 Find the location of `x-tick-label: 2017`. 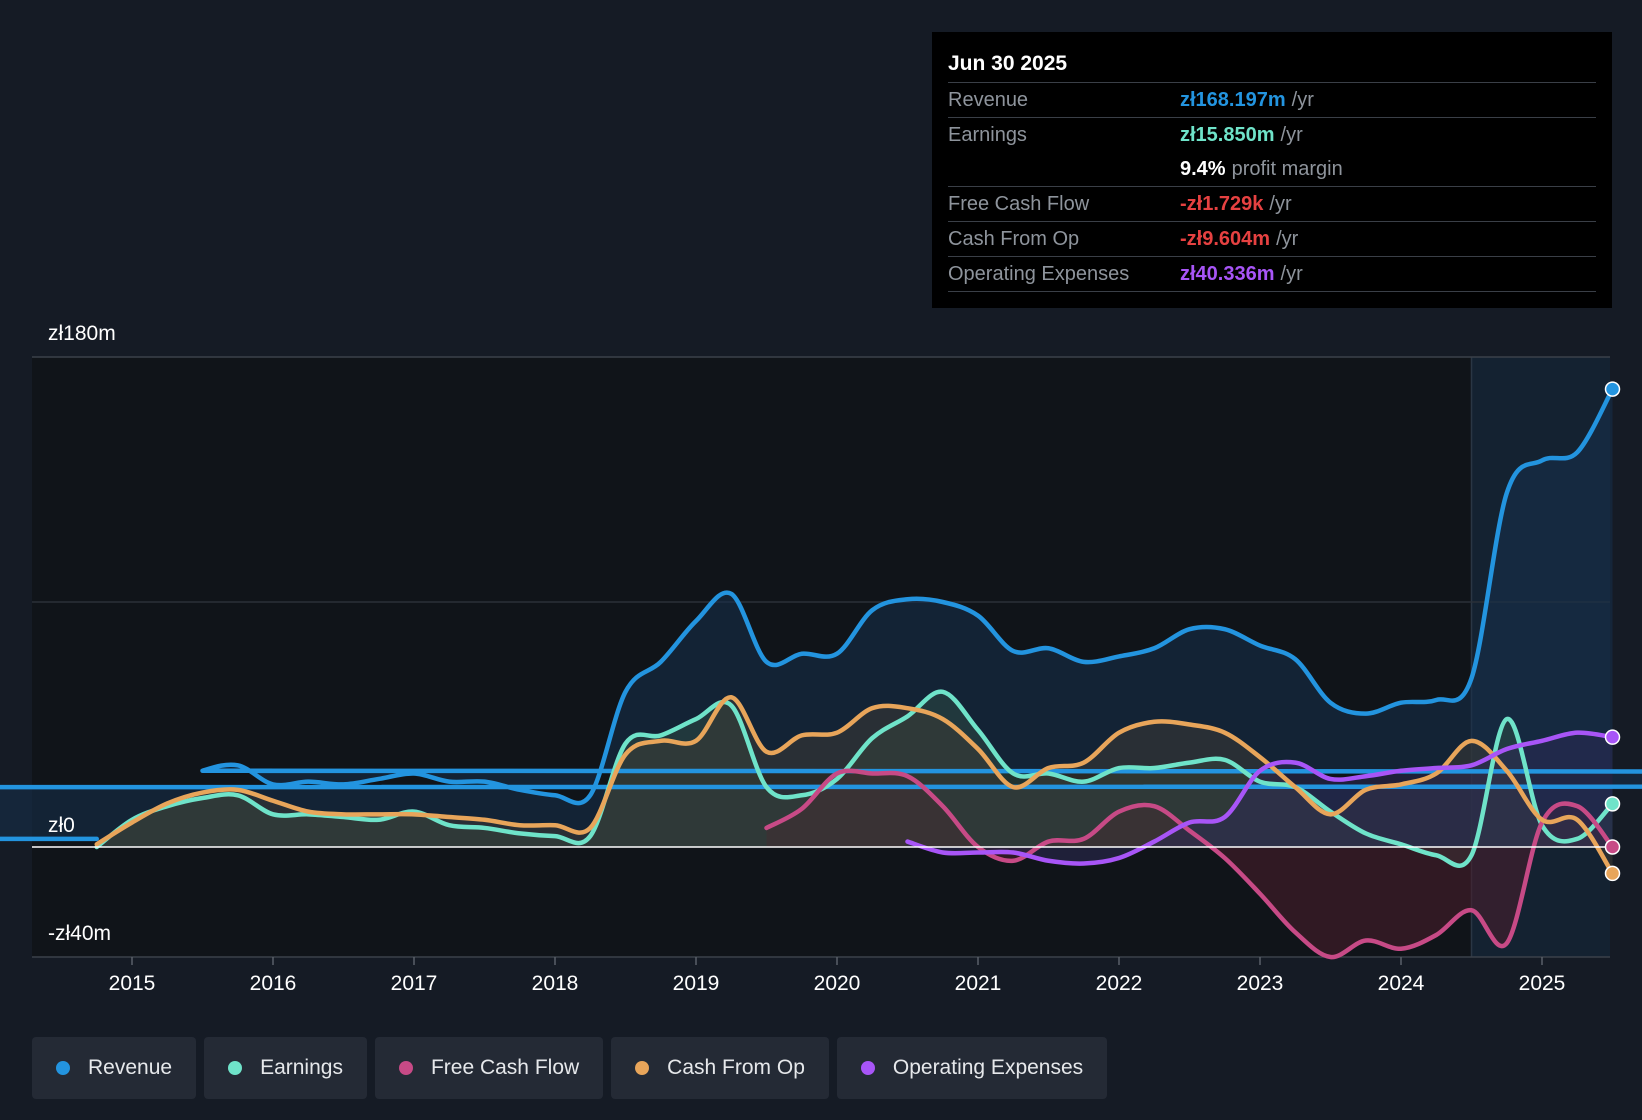

x-tick-label: 2017 is located at coordinates (414, 983).